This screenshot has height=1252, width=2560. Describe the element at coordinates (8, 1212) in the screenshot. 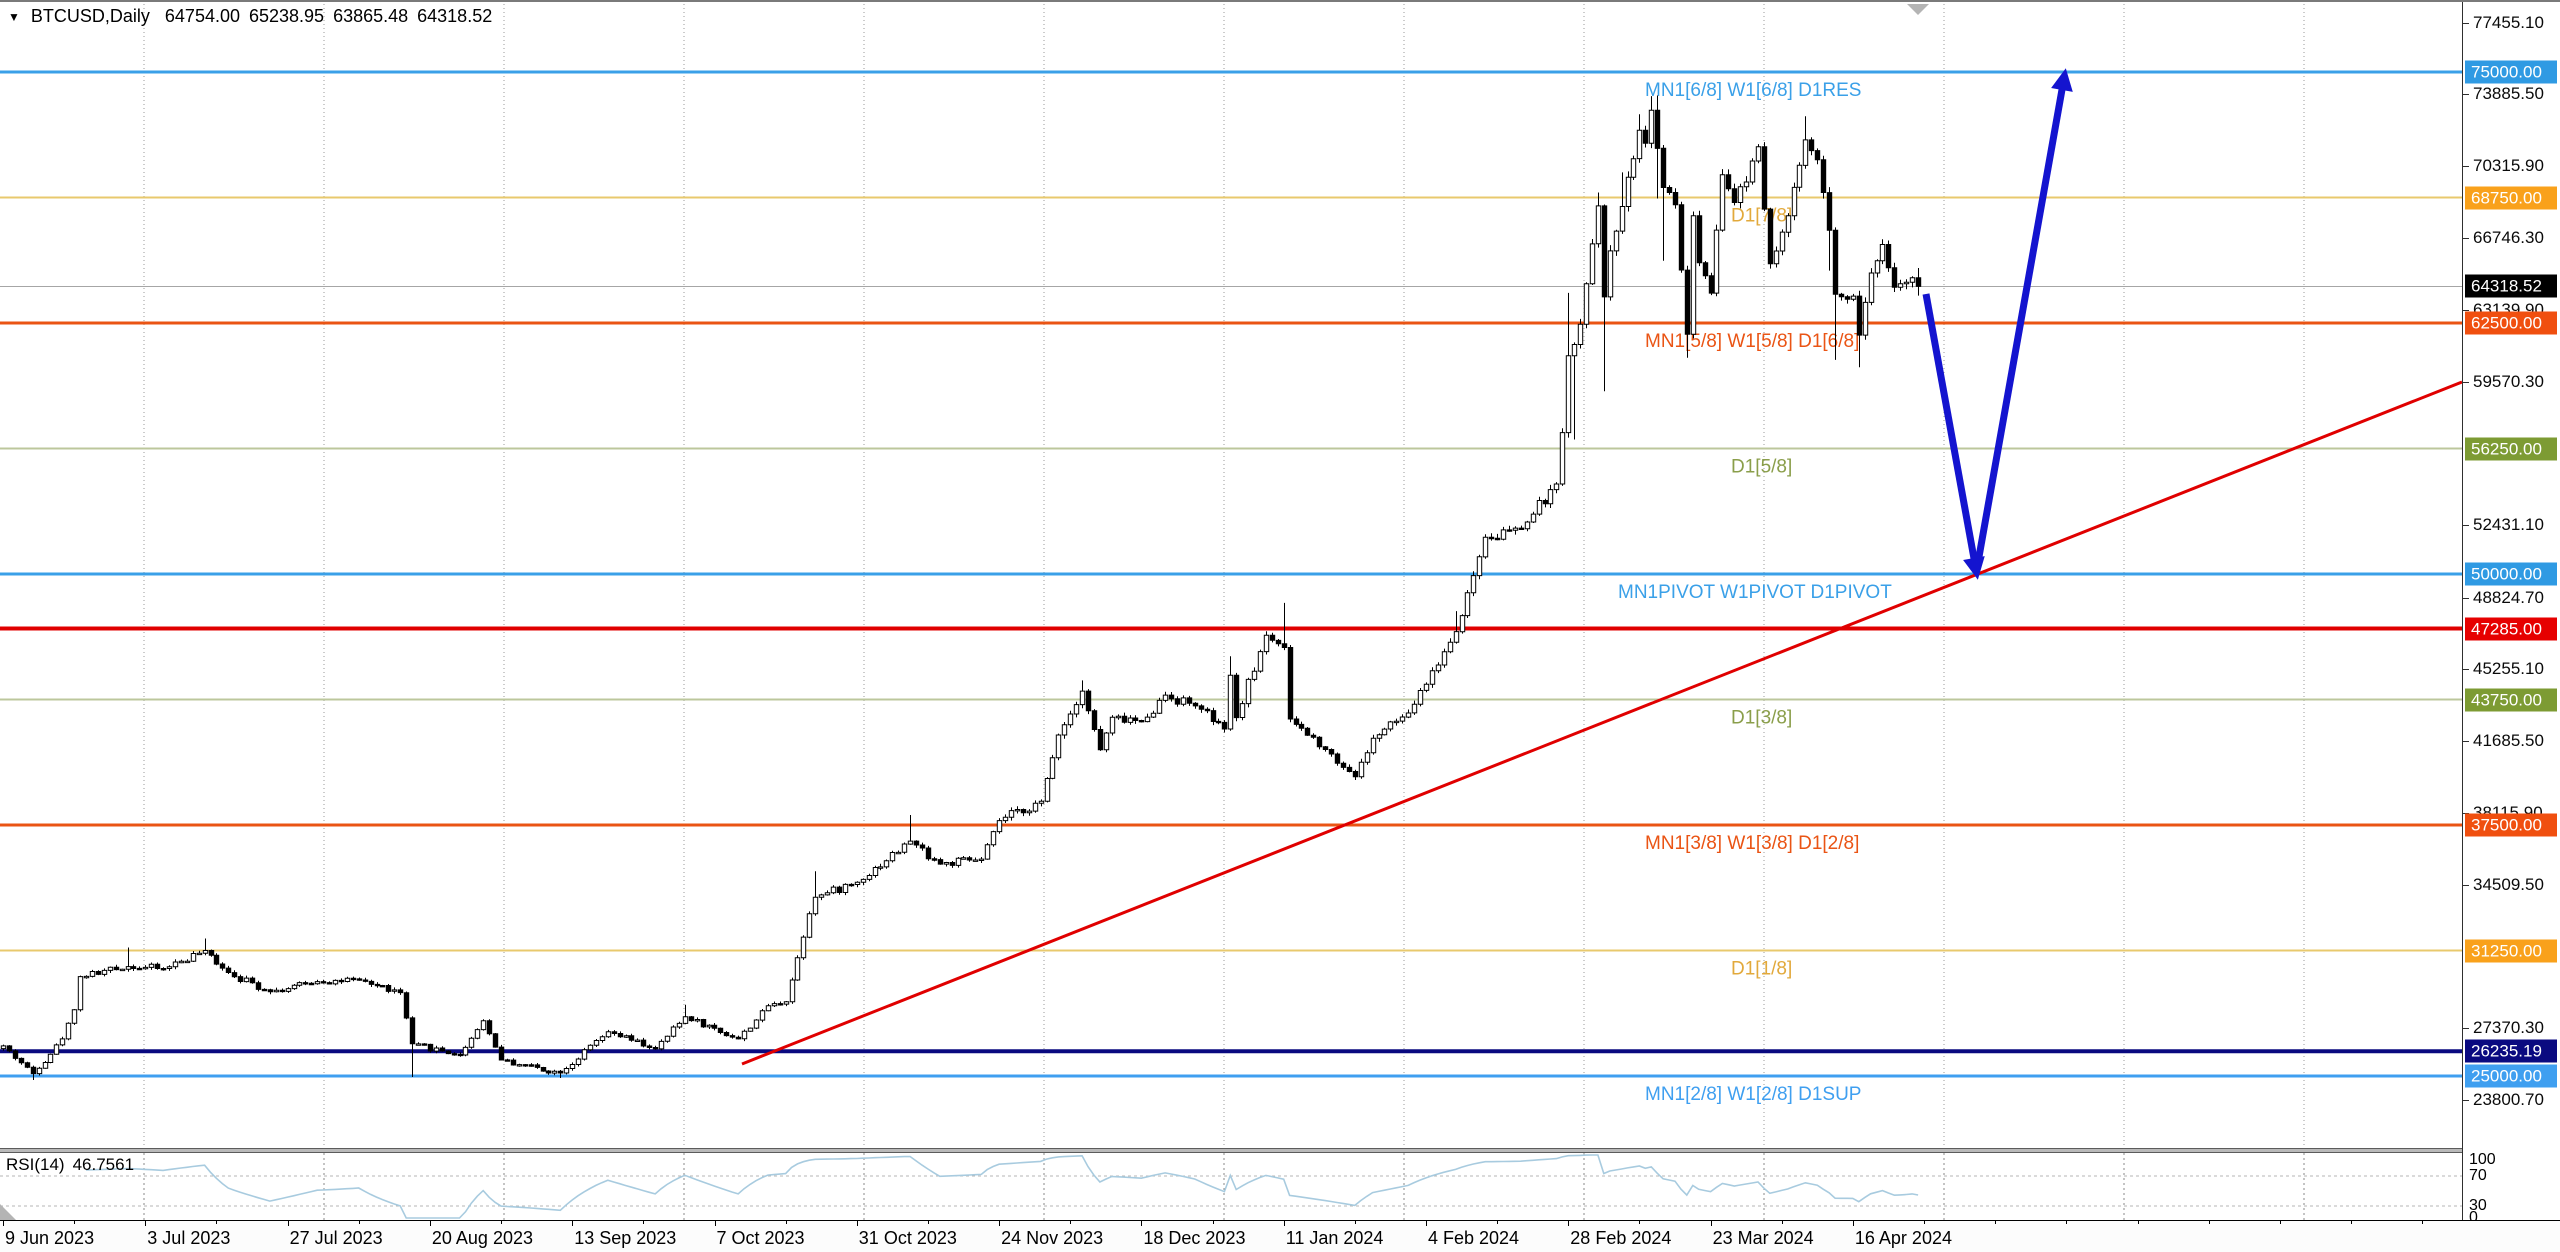

I see `corner-grip-icon` at that location.